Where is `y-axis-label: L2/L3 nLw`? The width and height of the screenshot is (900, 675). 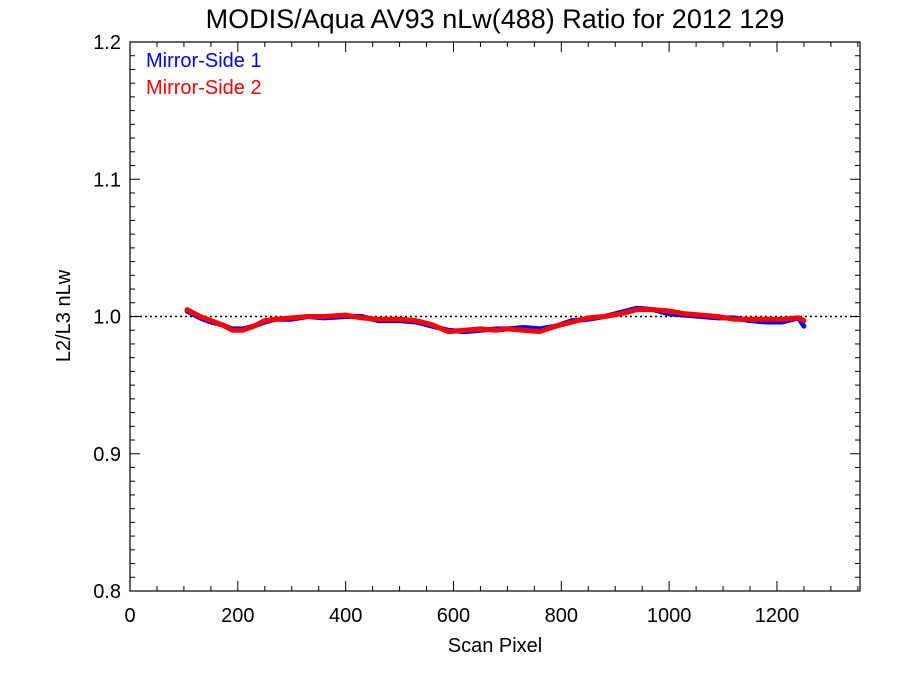
y-axis-label: L2/L3 nLw is located at coordinates (64, 315).